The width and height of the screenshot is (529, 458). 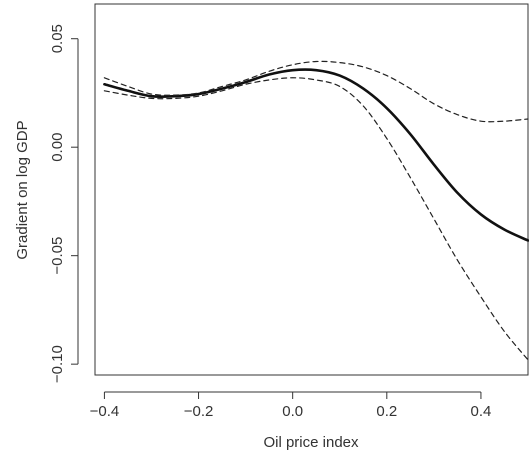 I want to click on y-tick-label: −0.10, so click(x=57, y=364).